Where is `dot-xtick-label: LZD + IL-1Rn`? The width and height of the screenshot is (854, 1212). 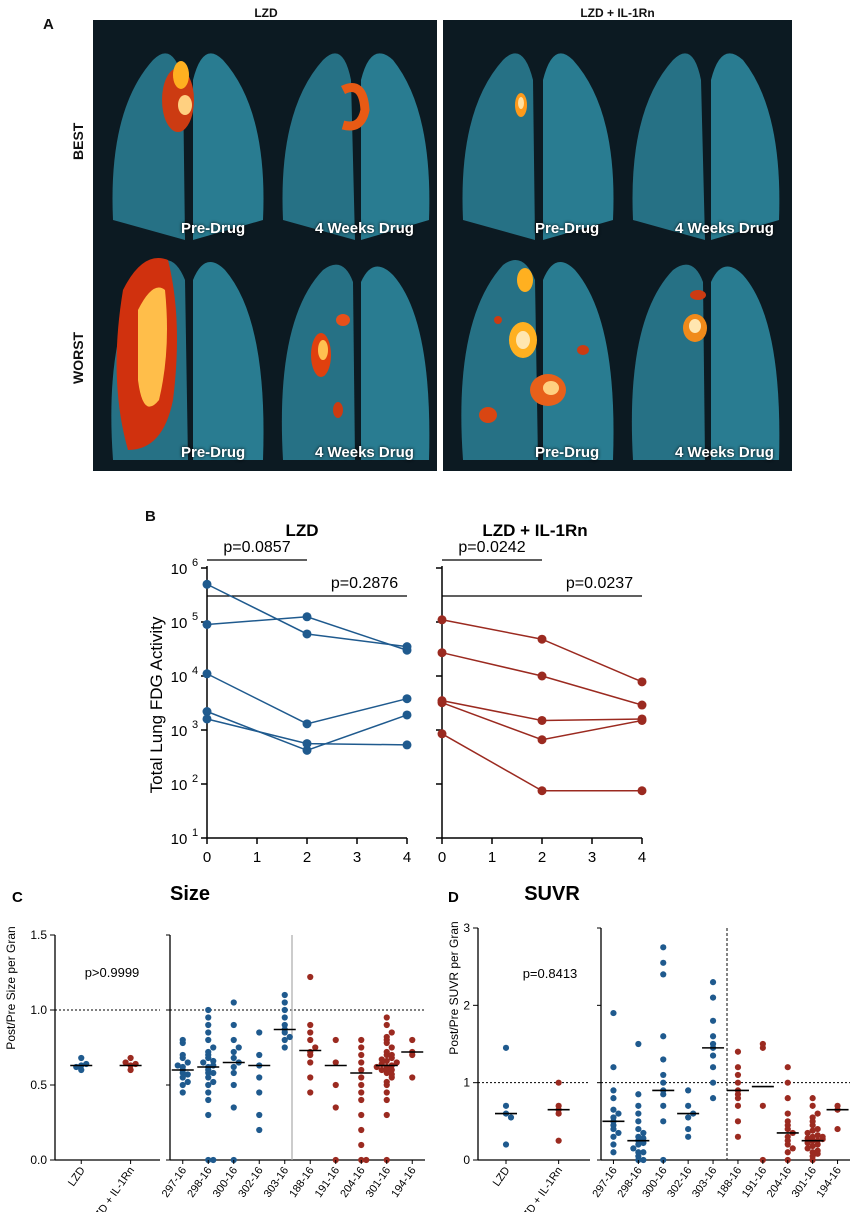
dot-xtick-label: LZD + IL-1Rn is located at coordinates (541, 1188).